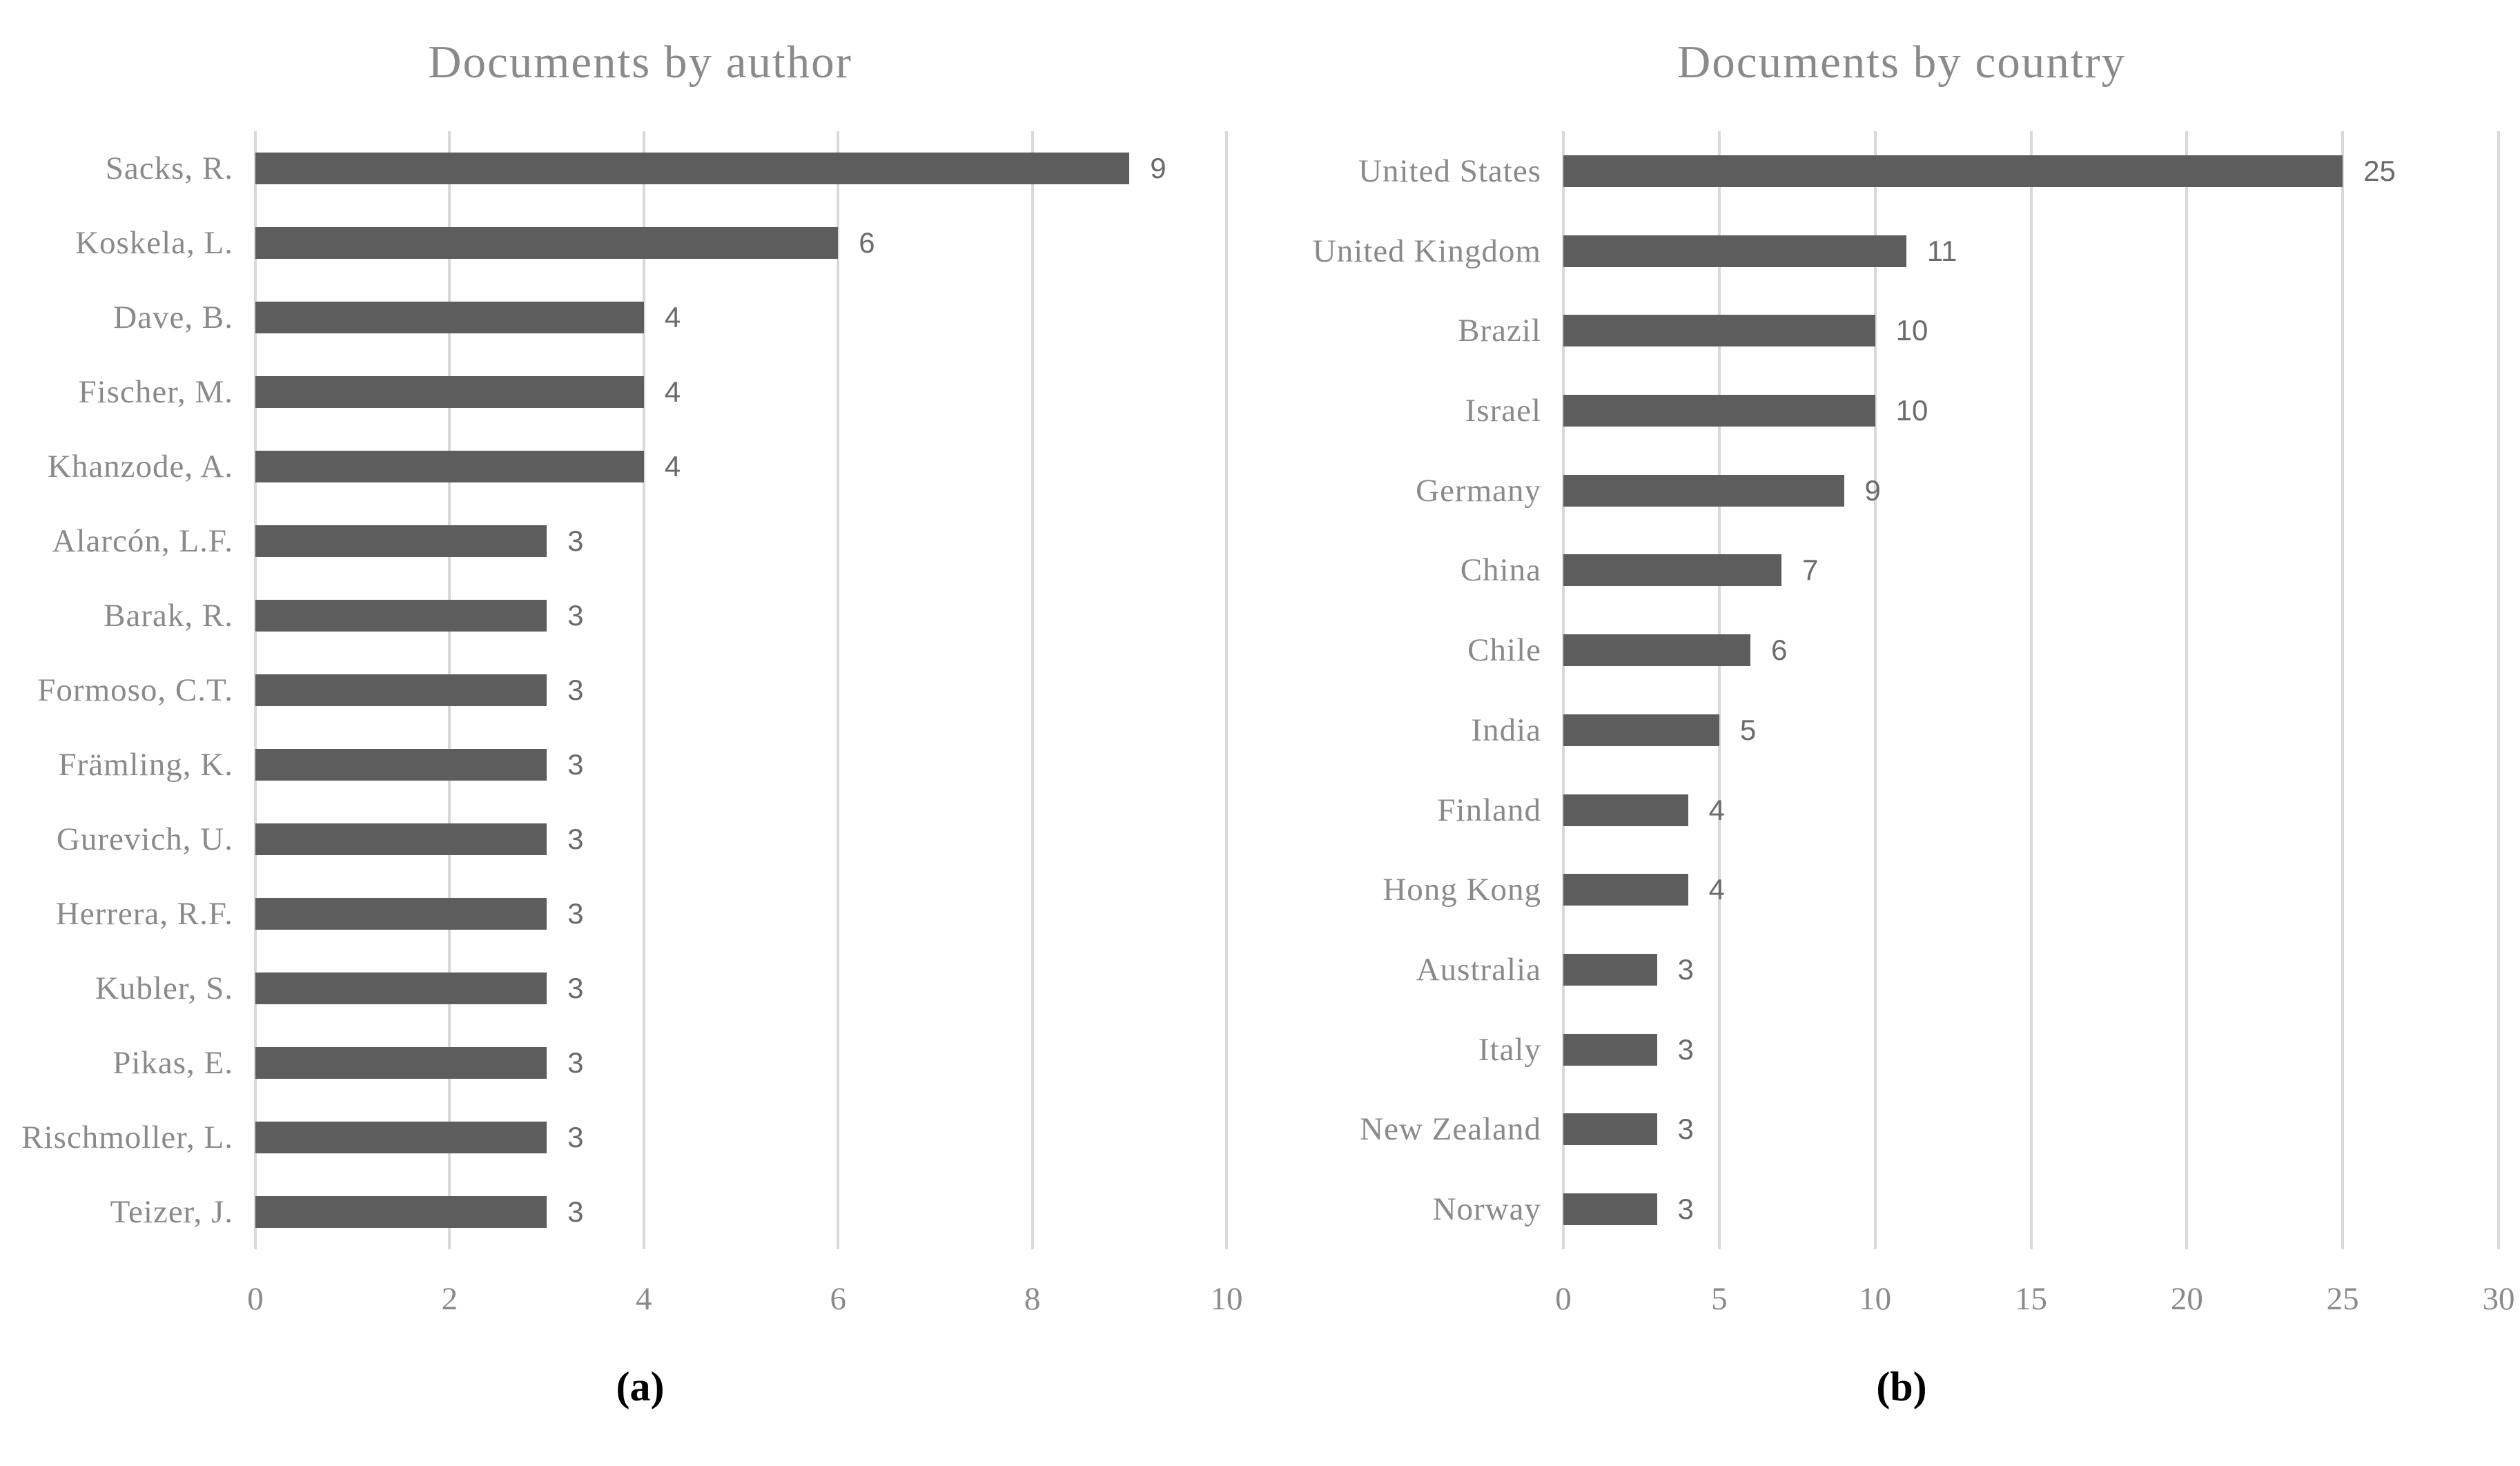 This screenshot has height=1466, width=2520. I want to click on bar-row: Brazil 10, so click(1901, 331).